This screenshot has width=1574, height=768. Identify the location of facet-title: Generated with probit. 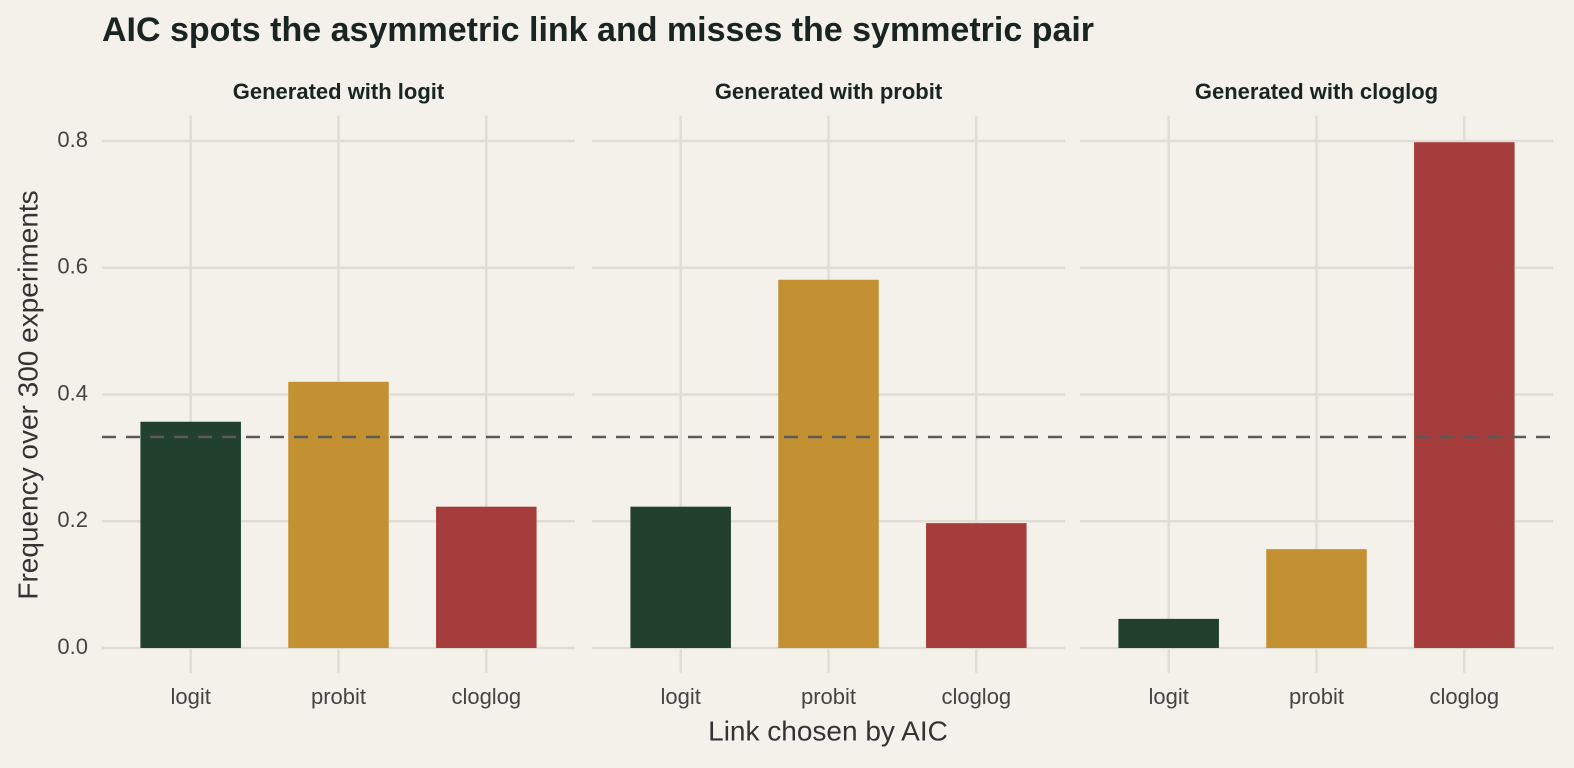
(829, 91).